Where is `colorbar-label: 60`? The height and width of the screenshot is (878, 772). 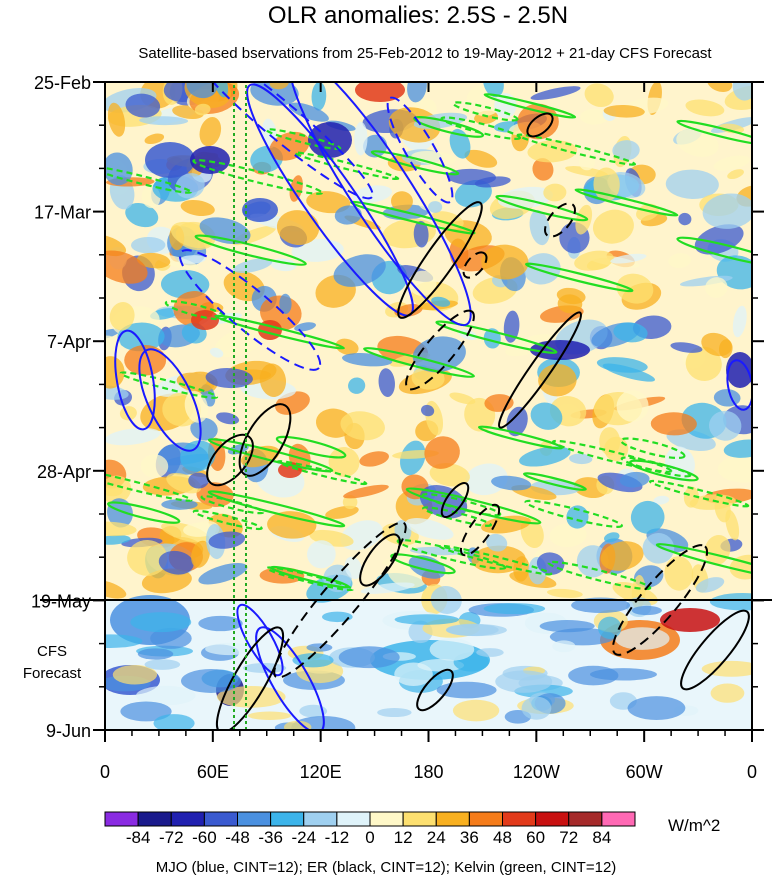 colorbar-label: 60 is located at coordinates (535, 837).